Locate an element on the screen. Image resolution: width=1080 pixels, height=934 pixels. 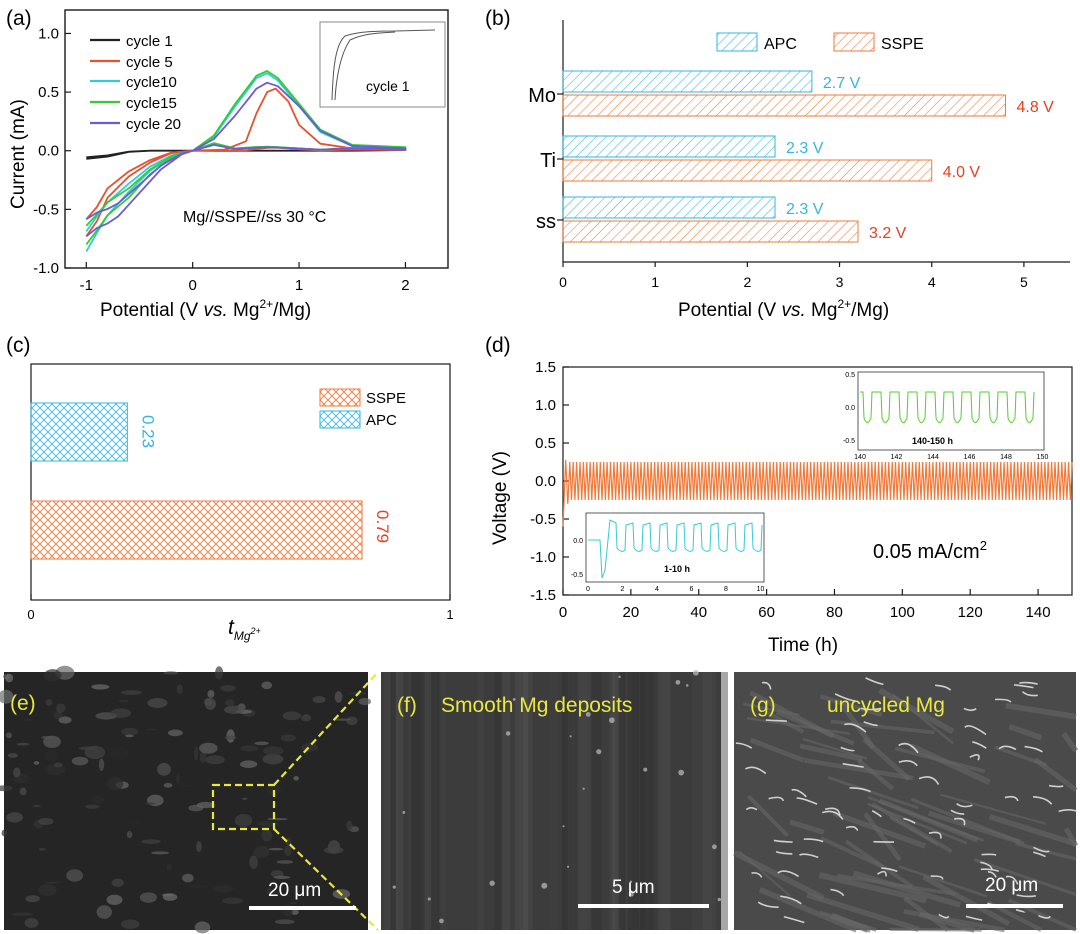
panel-d-inset-late: 140-150 h 140 142 144 146 148 150 0.5 0.0 -0.5 is located at coordinates (946, 416).